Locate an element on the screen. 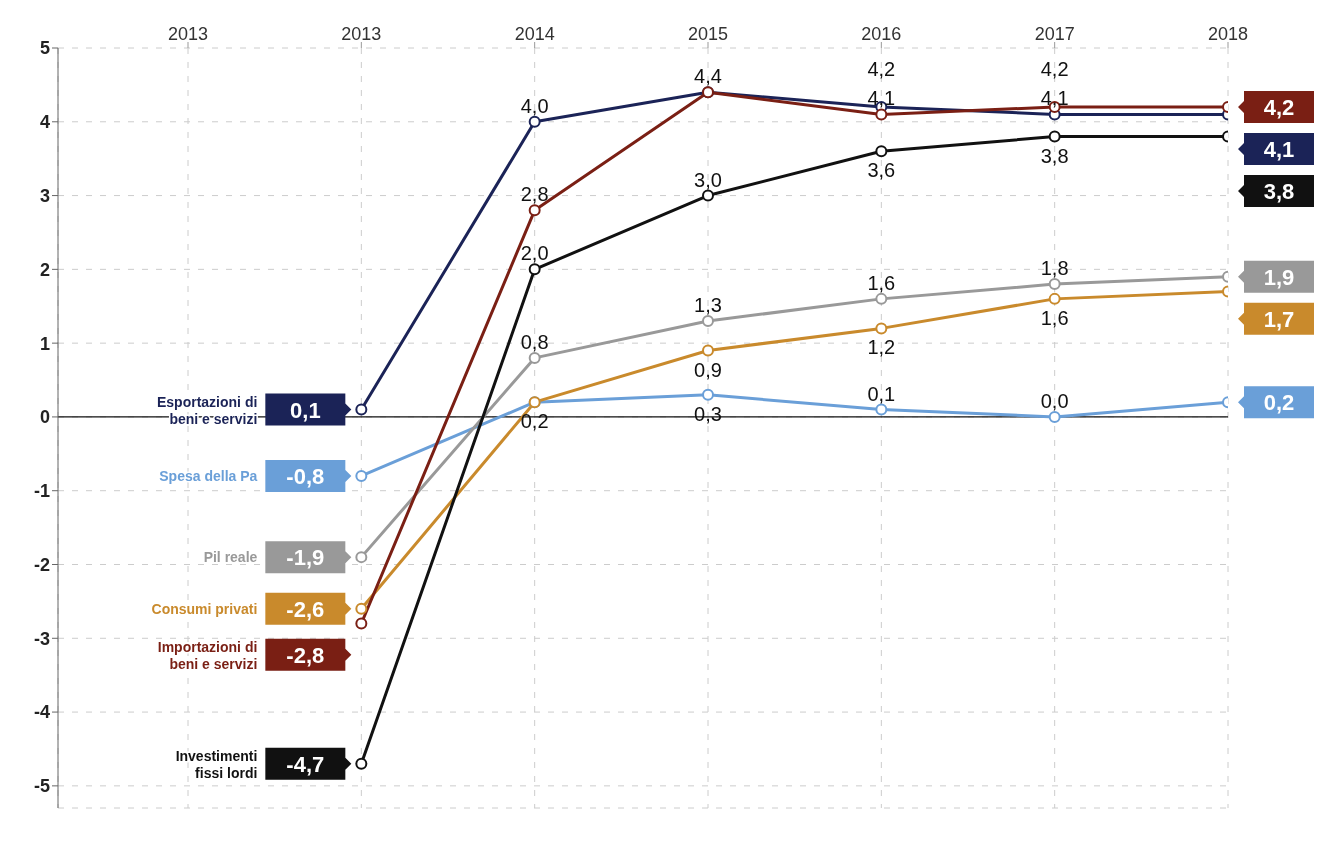 The image size is (1340, 846). y-tick-label: -4 is located at coordinates (41, 712).